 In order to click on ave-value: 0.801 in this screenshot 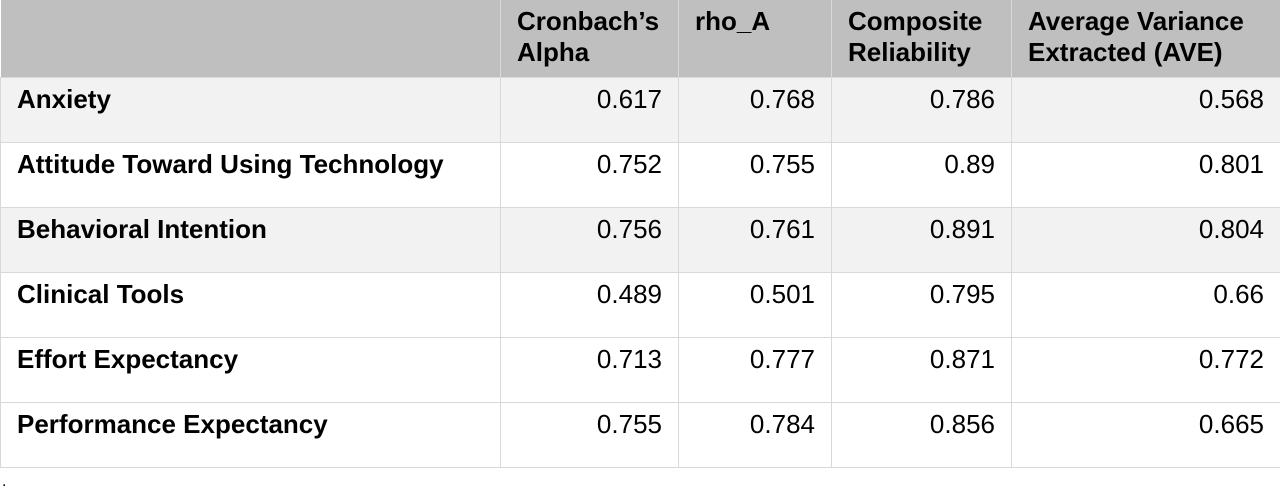, I will do `click(1145, 174)`.